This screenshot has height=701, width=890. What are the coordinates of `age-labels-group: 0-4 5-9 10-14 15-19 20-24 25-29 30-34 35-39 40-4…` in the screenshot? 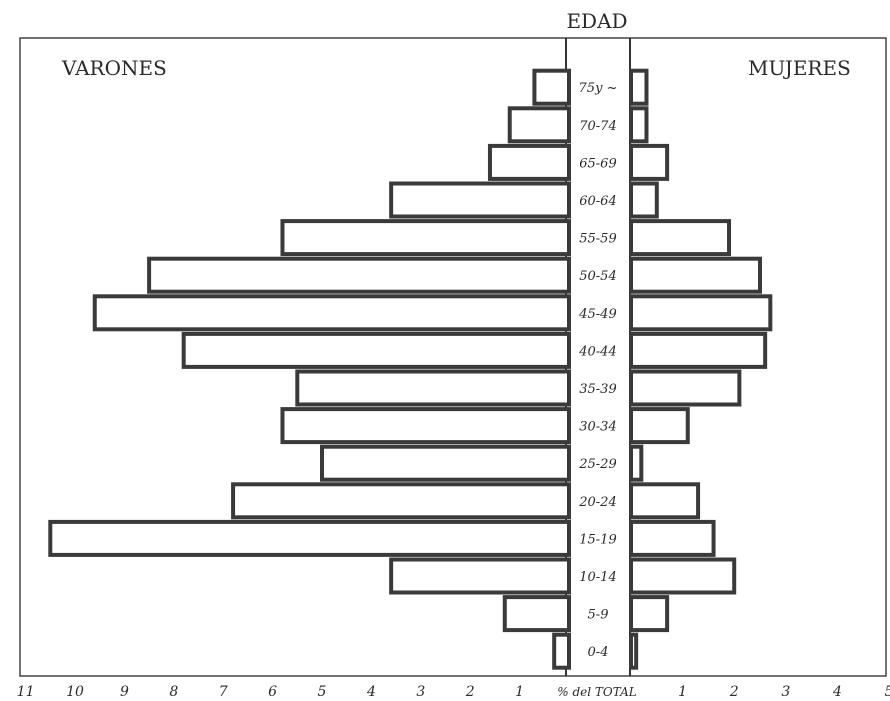 It's located at (597, 370).